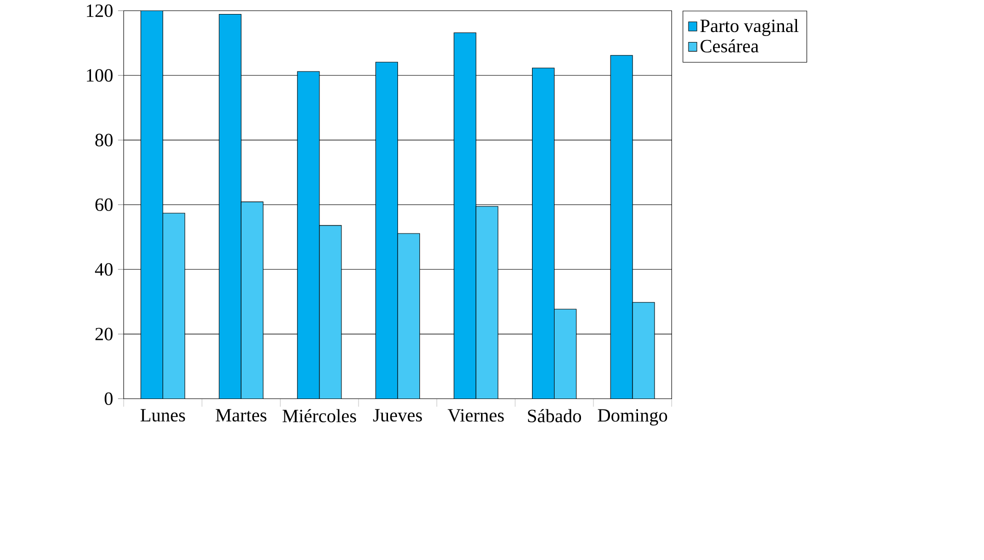 Image resolution: width=984 pixels, height=560 pixels. What do you see at coordinates (729, 45) in the screenshot?
I see `legend-label: Cesárea` at bounding box center [729, 45].